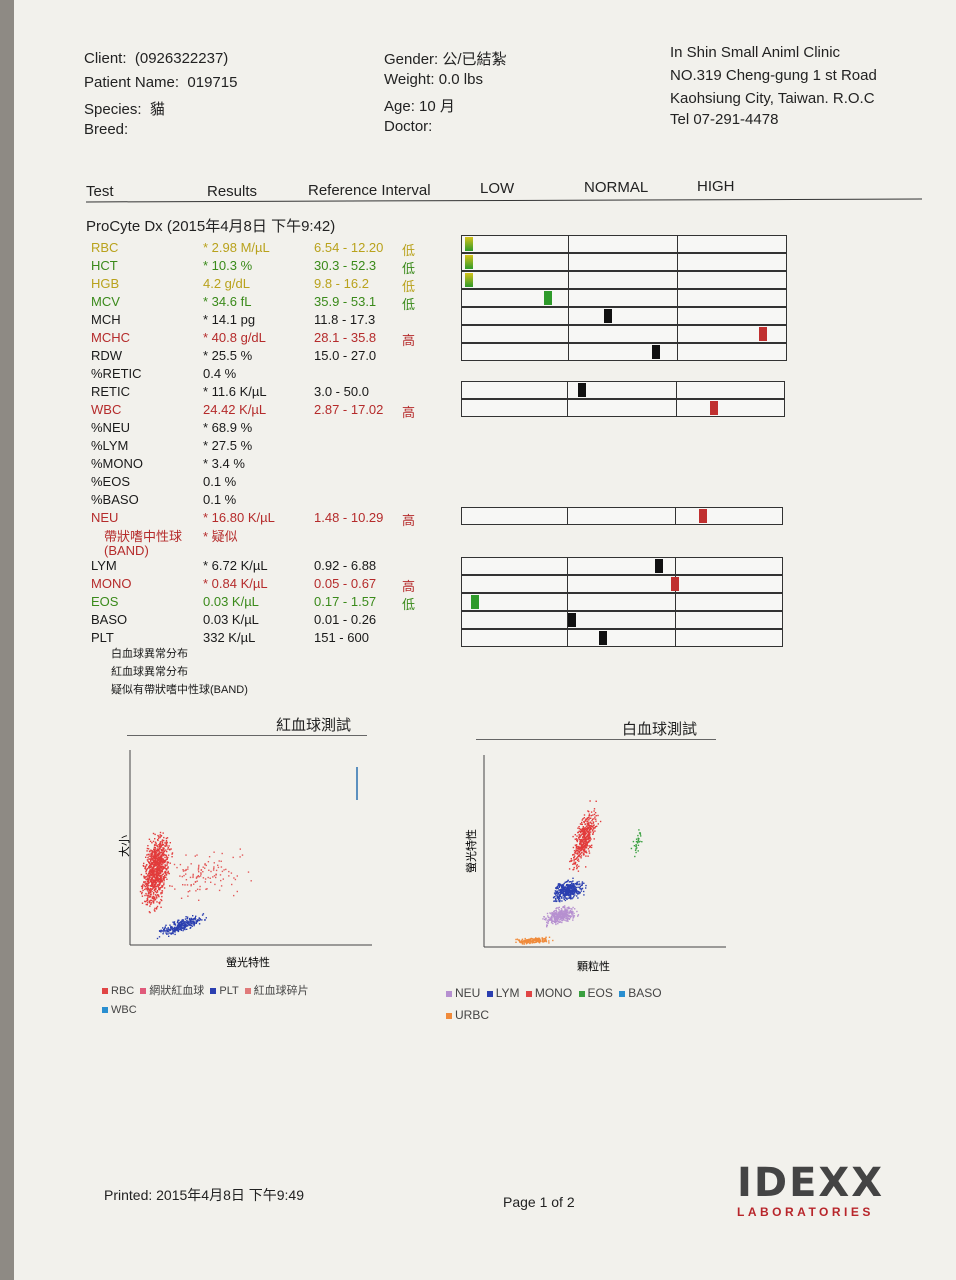 This screenshot has width=956, height=1280. Describe the element at coordinates (106, 129) in the screenshot. I see `breed-line: Breed:` at that location.